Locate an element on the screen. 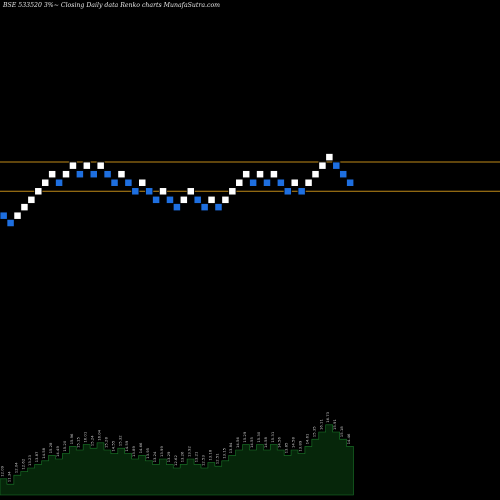 The image size is (500, 500). volume-label: 16.11 is located at coordinates (320, 424).